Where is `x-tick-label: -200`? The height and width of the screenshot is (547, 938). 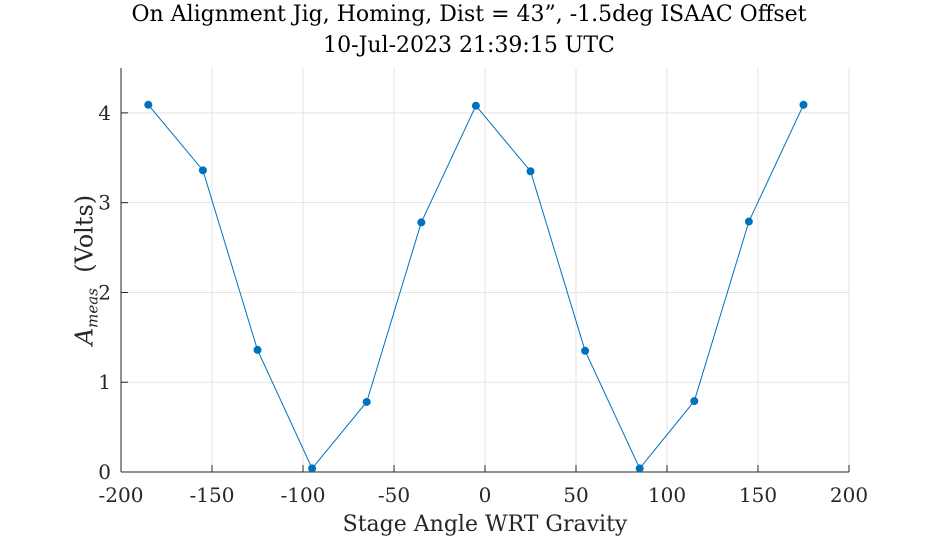
x-tick-label: -200 is located at coordinates (121, 495).